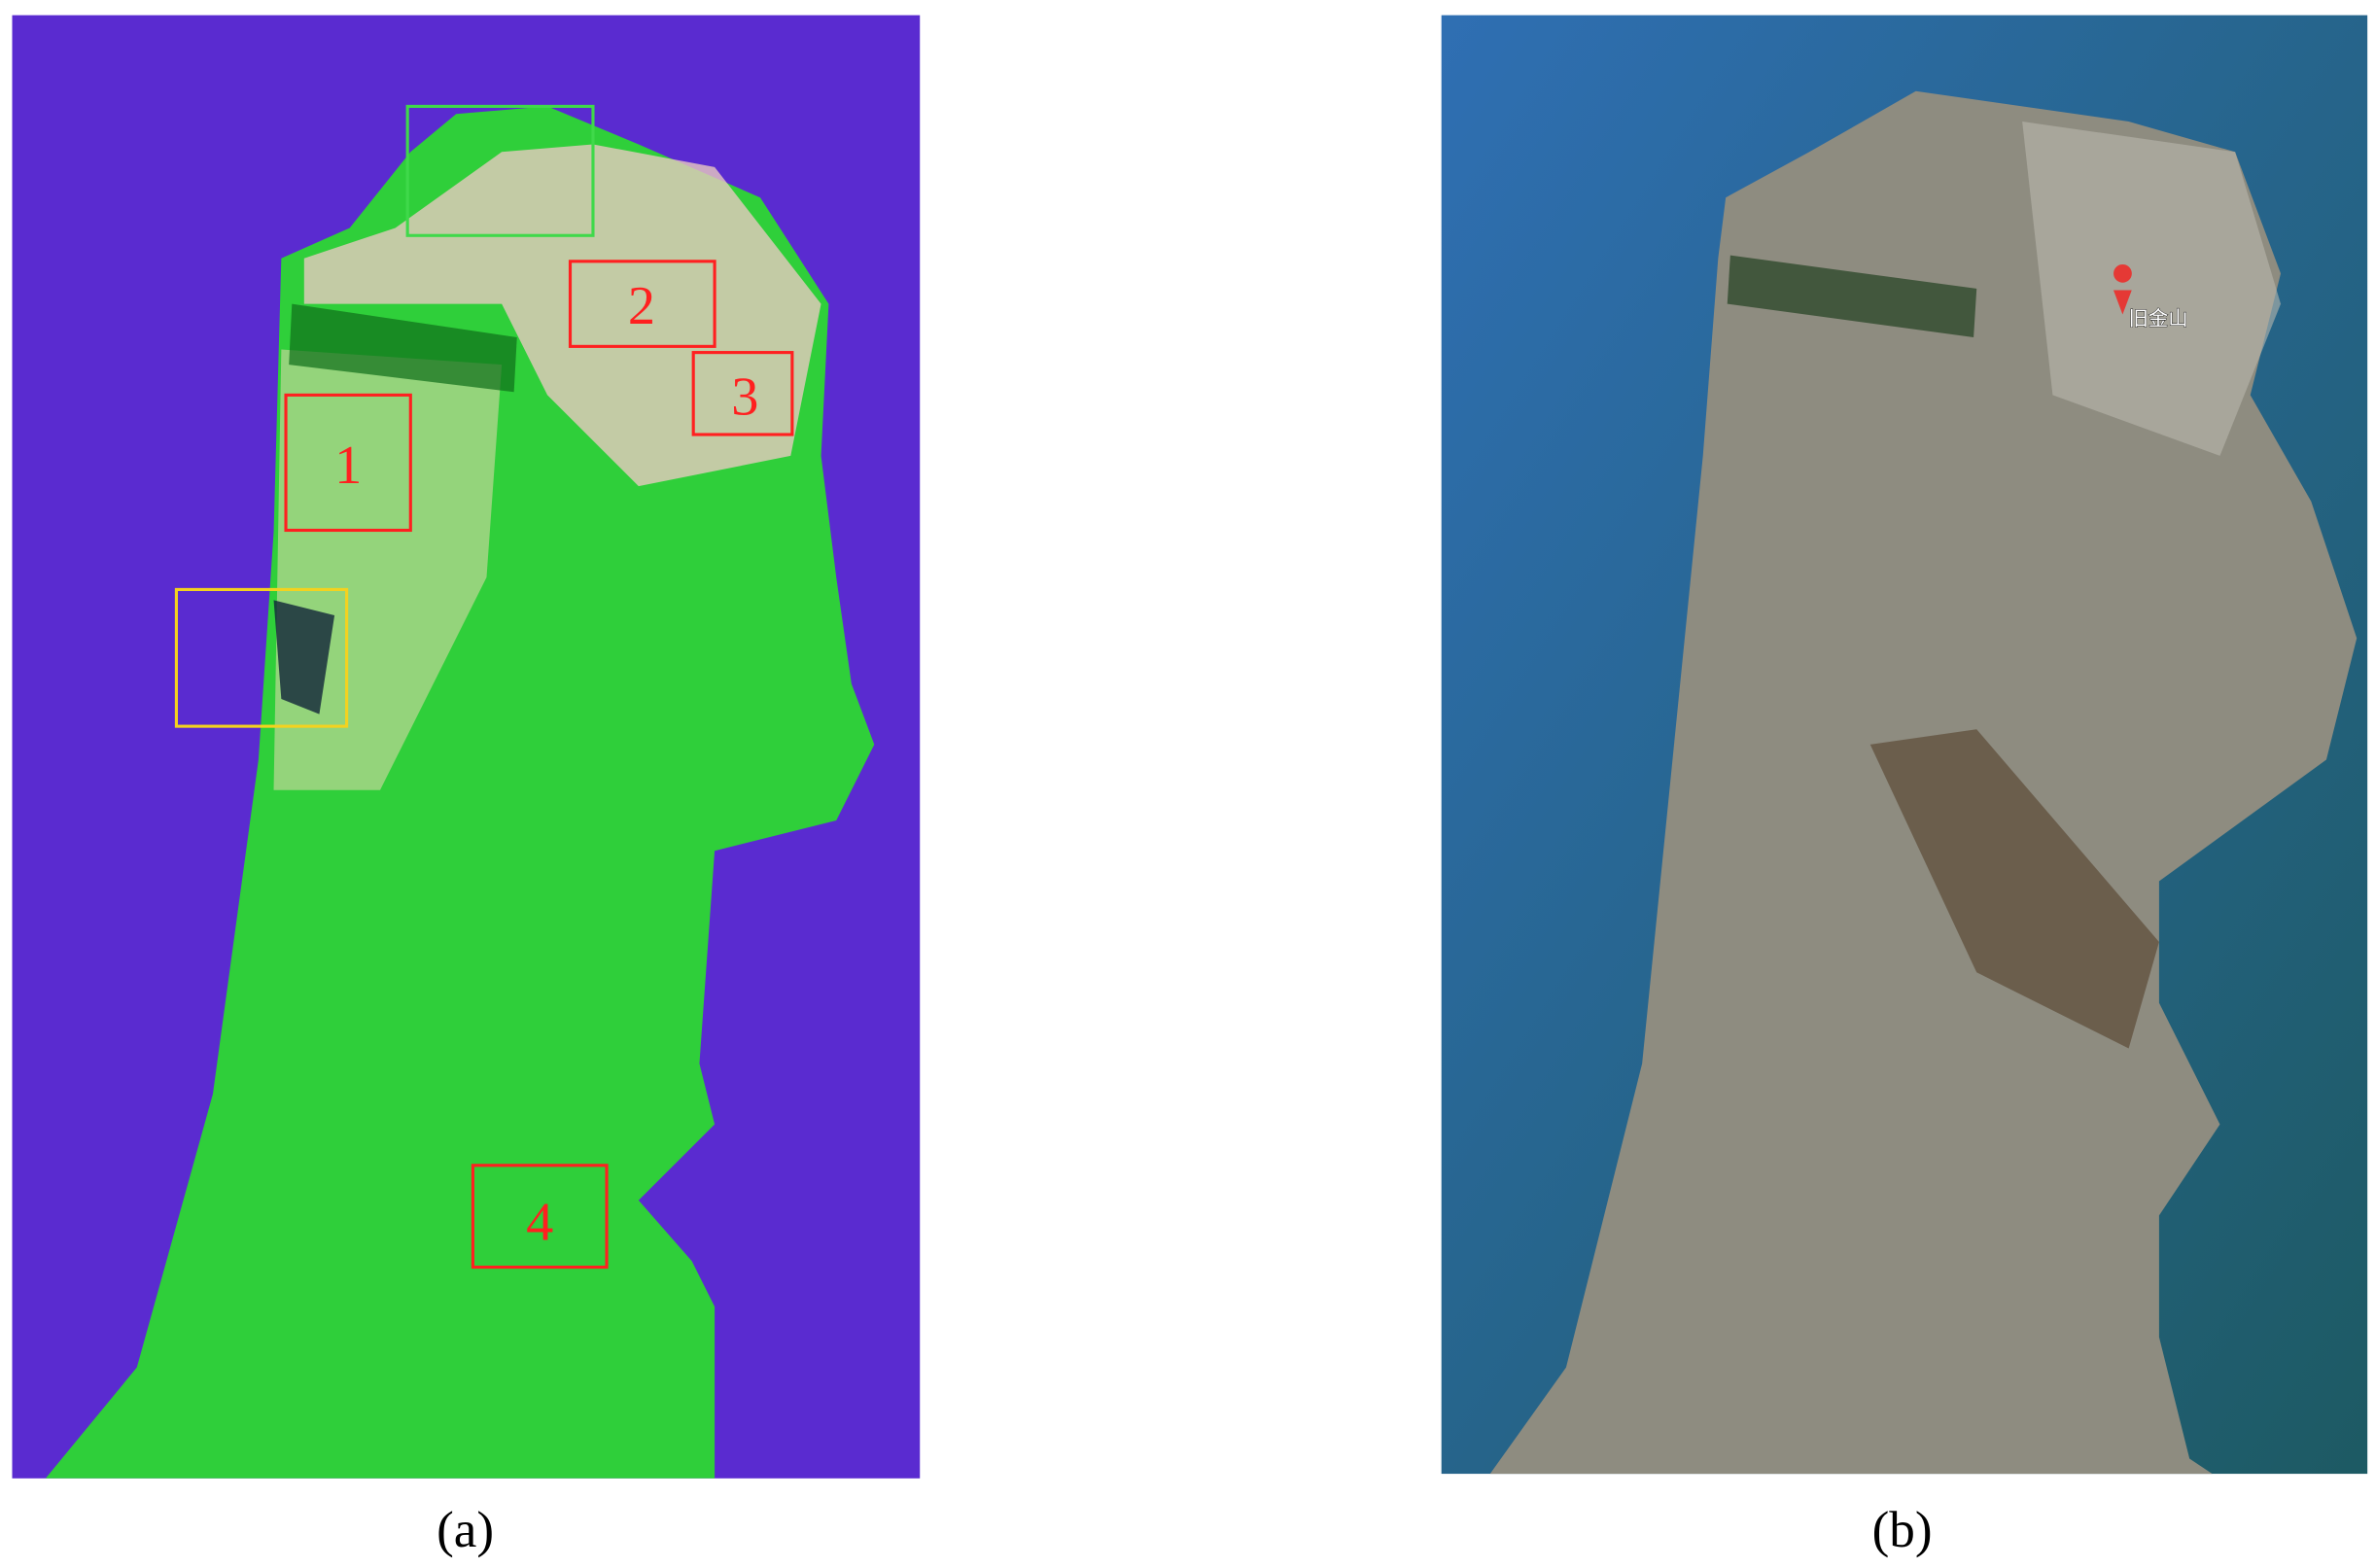 This screenshot has height=1568, width=2375. What do you see at coordinates (2122, 289) in the screenshot?
I see `map-pin` at bounding box center [2122, 289].